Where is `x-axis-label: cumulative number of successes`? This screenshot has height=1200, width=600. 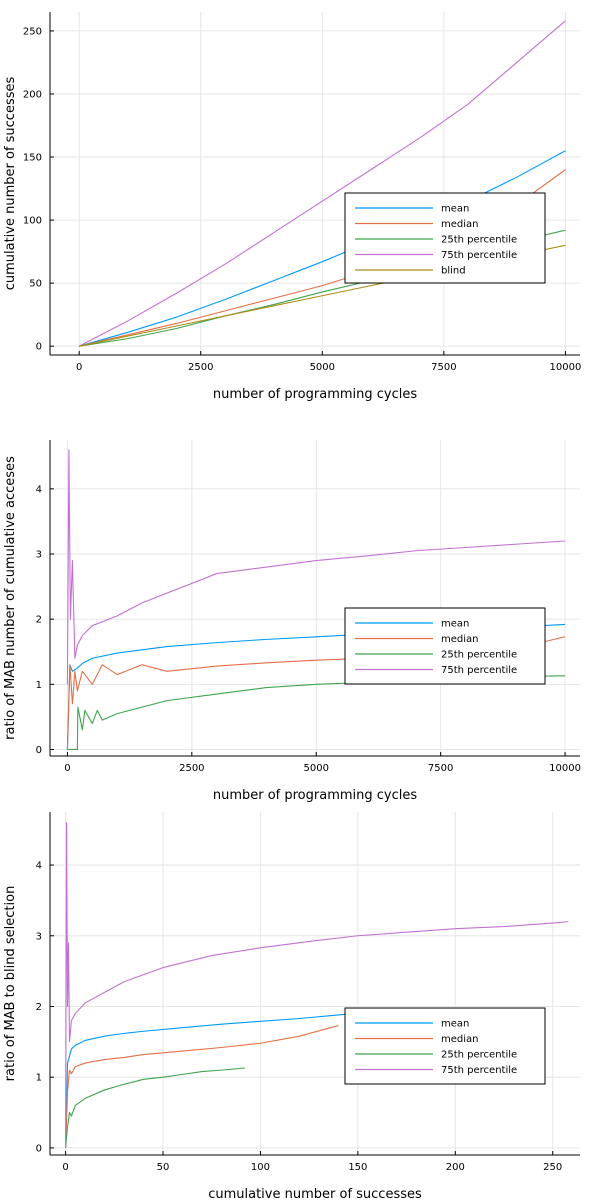 x-axis-label: cumulative number of successes is located at coordinates (315, 1193).